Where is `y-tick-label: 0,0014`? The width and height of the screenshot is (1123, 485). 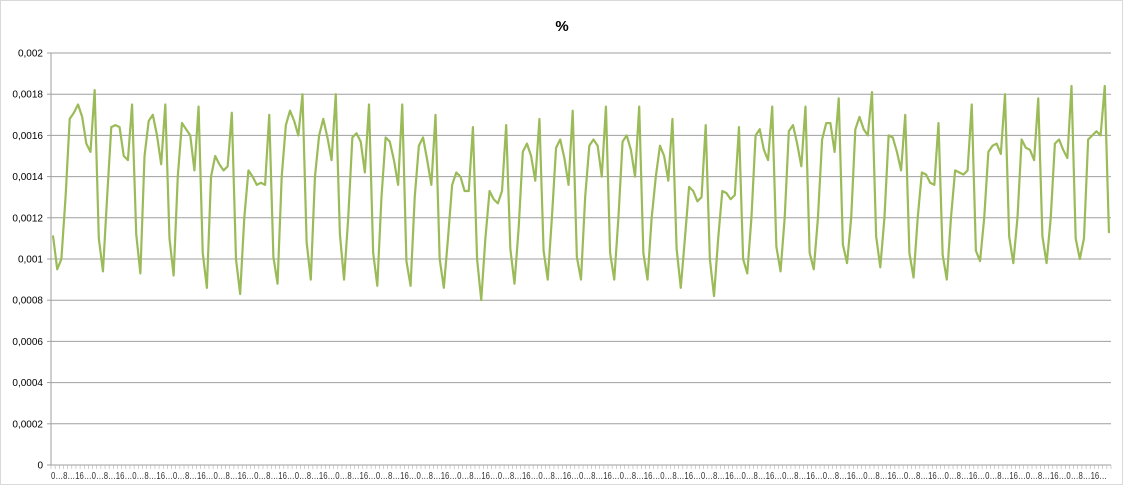
y-tick-label: 0,0014 is located at coordinates (27, 177).